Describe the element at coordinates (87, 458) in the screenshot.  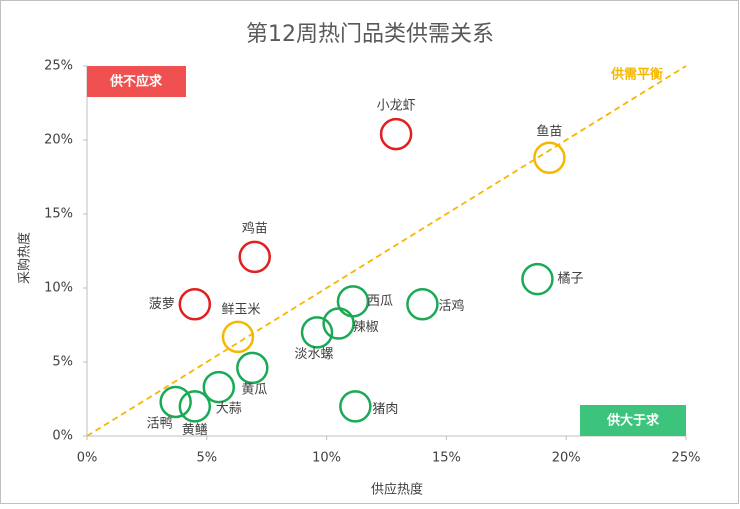
I see `x-tick-label: 0%` at that location.